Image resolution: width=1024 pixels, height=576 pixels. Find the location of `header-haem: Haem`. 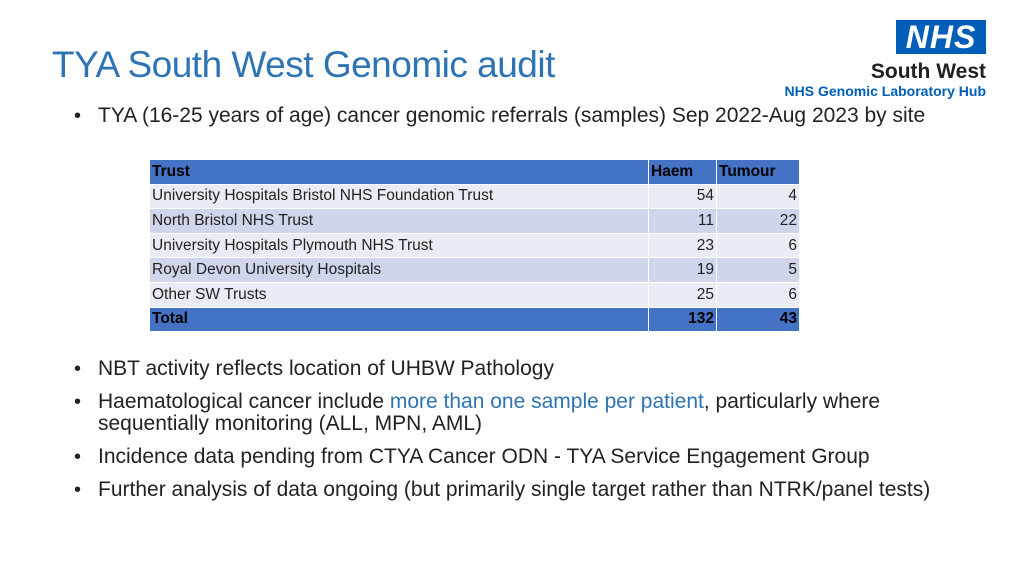

header-haem: Haem is located at coordinates (682, 172).